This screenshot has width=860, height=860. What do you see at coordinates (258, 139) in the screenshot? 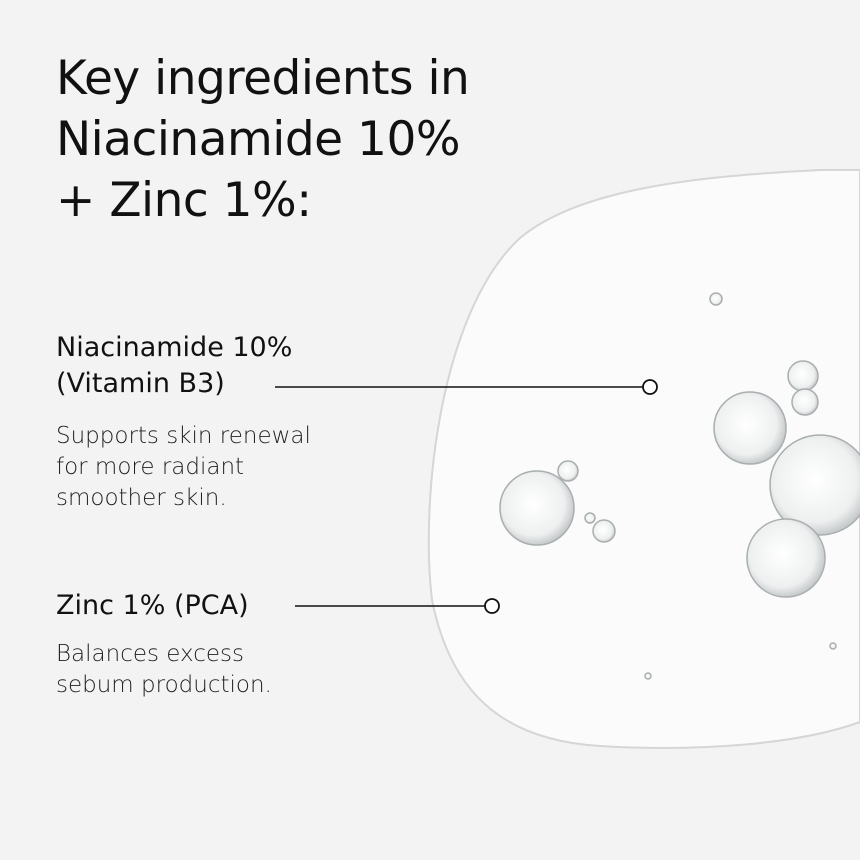
I see `title-line: Niacinamide 10%` at bounding box center [258, 139].